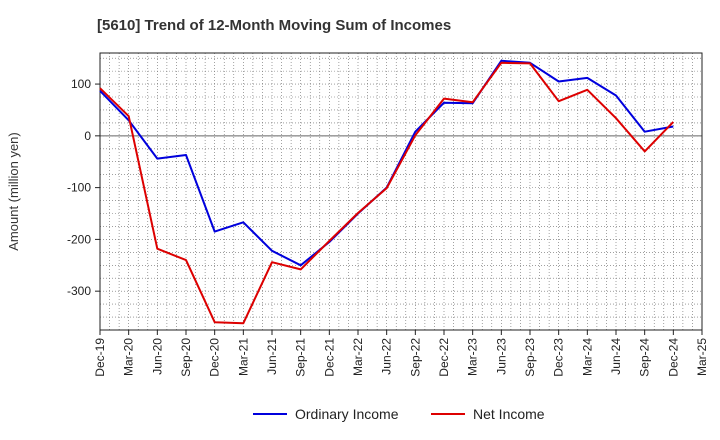 This screenshot has height=440, width=720. What do you see at coordinates (186, 357) in the screenshot?
I see `x-tick-label: Sep-20` at bounding box center [186, 357].